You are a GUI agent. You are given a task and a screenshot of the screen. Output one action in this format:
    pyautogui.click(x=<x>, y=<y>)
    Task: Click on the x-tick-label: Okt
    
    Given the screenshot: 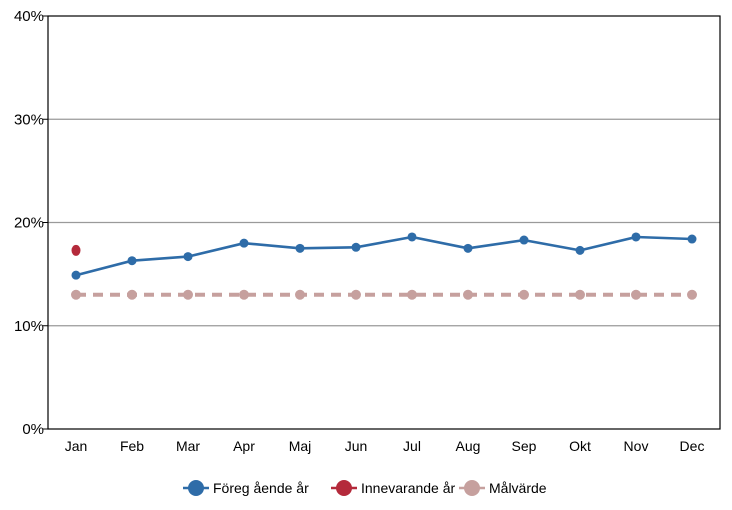 What is the action you would take?
    pyautogui.click(x=580, y=446)
    